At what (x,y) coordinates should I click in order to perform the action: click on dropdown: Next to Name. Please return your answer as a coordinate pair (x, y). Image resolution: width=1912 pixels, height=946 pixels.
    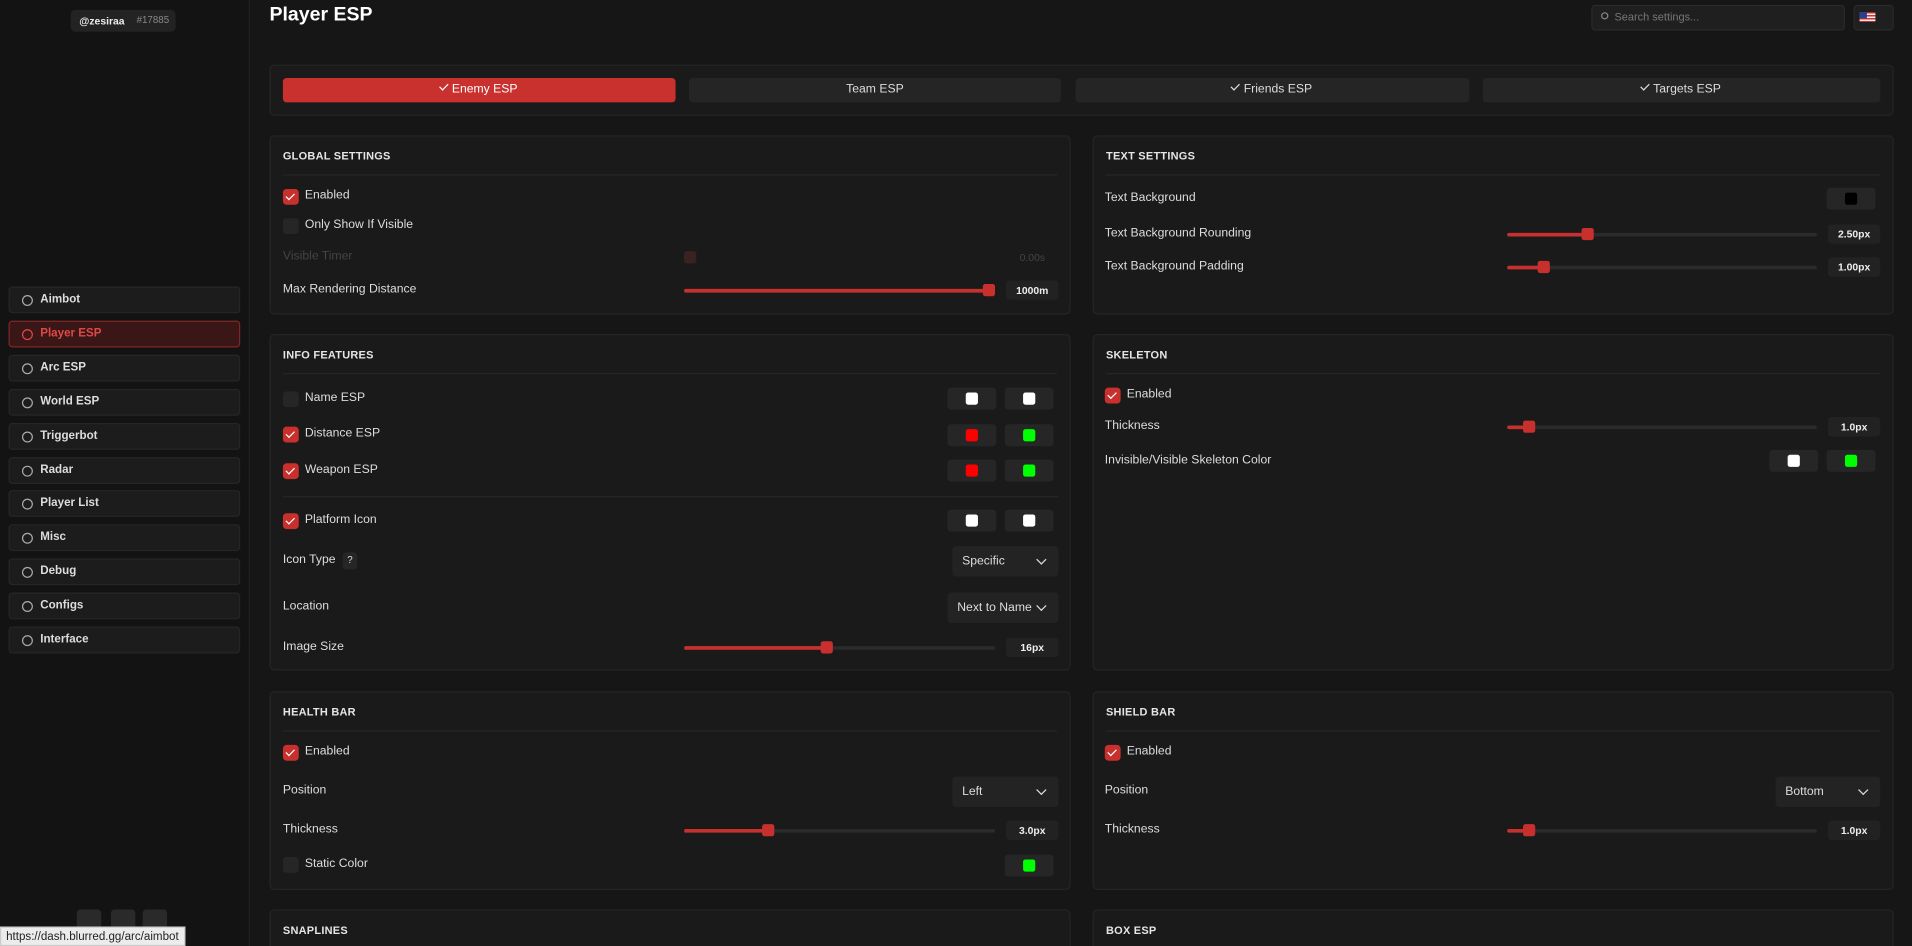
    Looking at the image, I should click on (1003, 607).